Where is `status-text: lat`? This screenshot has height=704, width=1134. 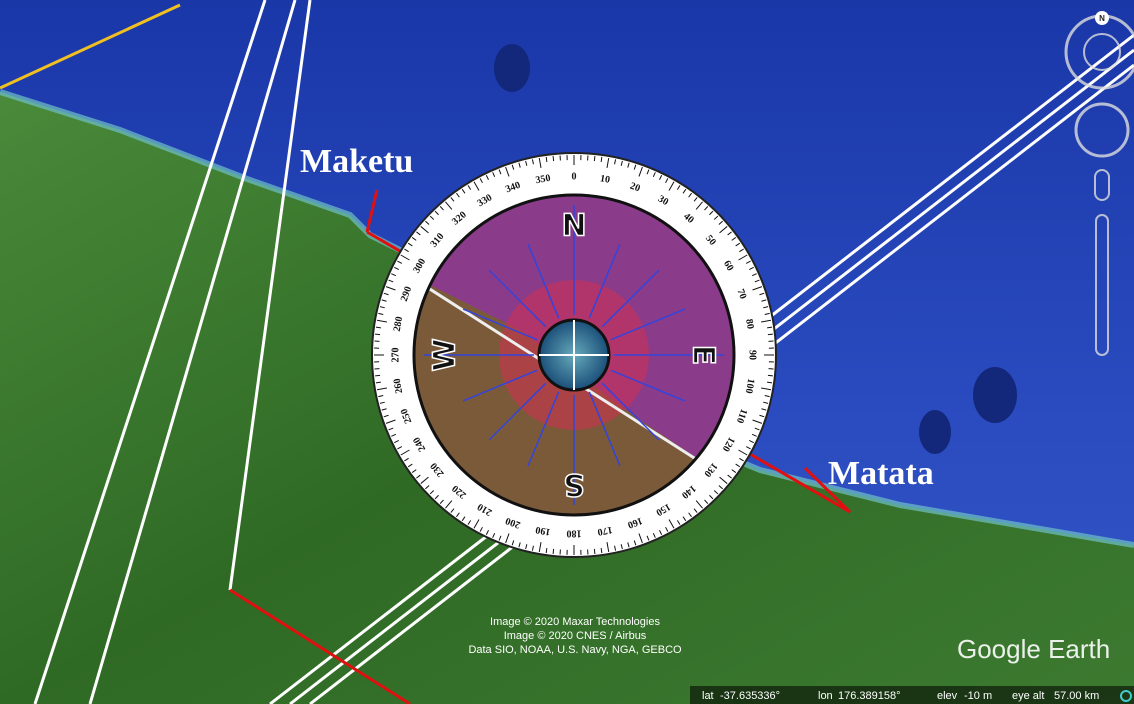 status-text: lat is located at coordinates (708, 696).